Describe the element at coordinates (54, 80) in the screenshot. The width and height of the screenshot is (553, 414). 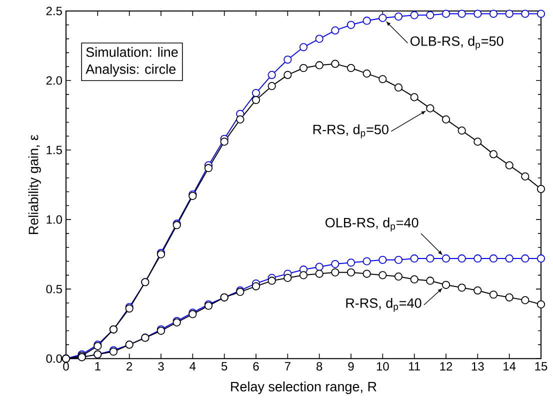
I see `y-tick-label: 2.0` at that location.